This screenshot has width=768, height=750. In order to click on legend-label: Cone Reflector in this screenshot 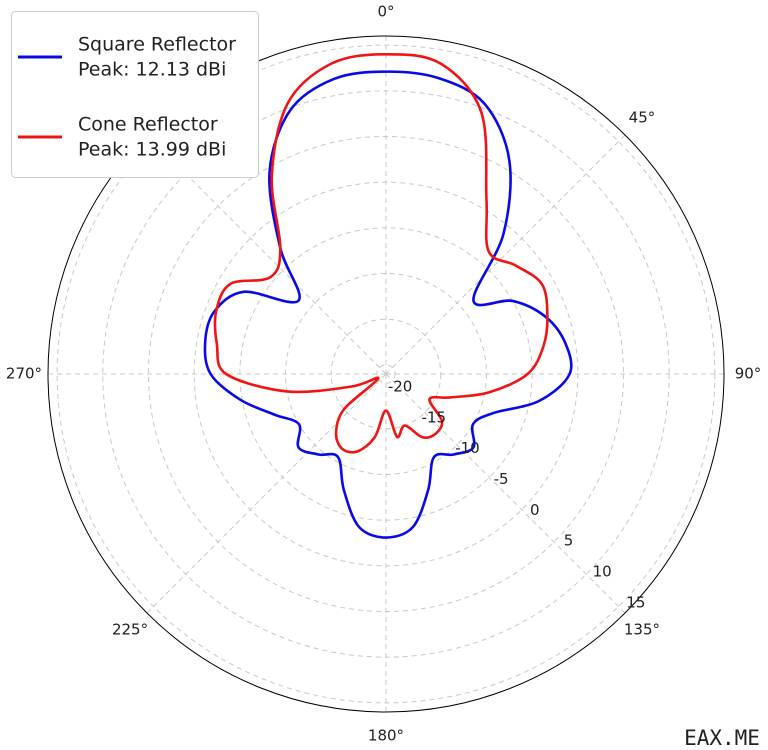, I will do `click(148, 125)`.